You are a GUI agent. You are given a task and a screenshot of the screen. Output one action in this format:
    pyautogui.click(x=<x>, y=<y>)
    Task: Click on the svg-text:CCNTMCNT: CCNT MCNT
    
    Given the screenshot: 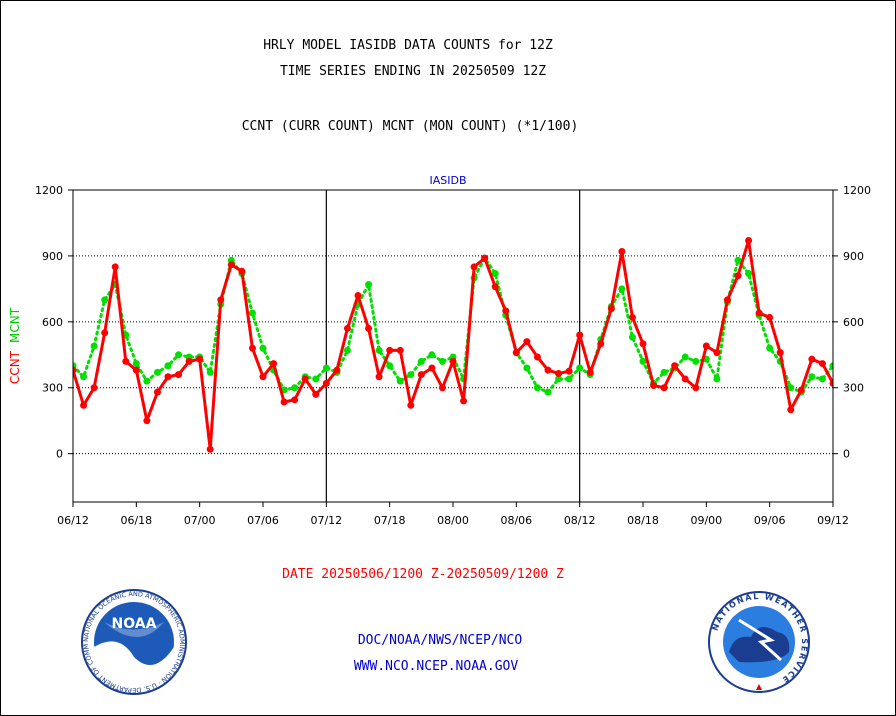 What is the action you would take?
    pyautogui.click(x=15, y=345)
    